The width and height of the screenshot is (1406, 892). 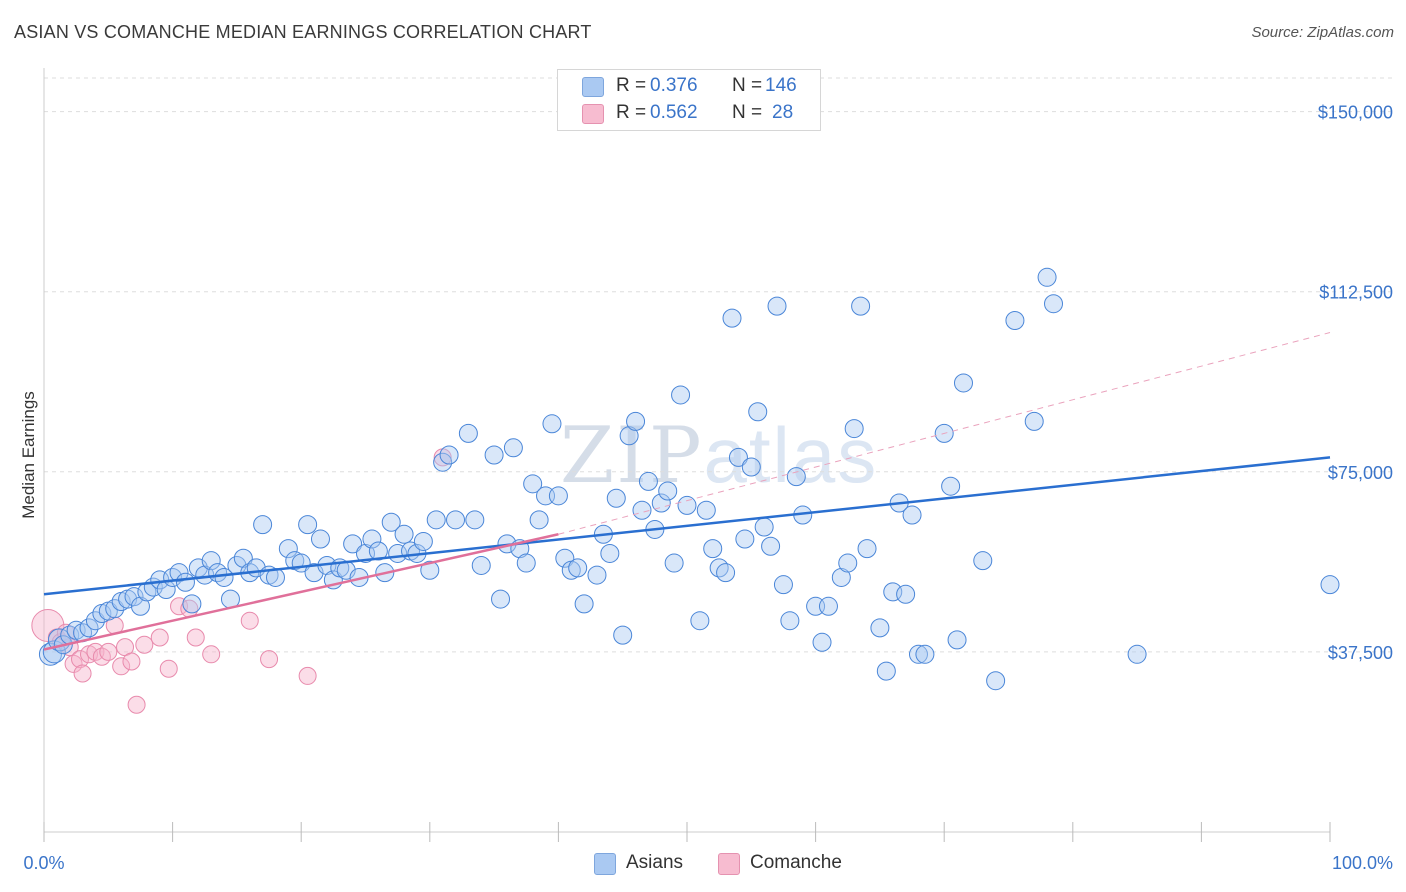 What do you see at coordinates (719, 456) in the screenshot?
I see `watermark: ZIPatlas` at bounding box center [719, 456].